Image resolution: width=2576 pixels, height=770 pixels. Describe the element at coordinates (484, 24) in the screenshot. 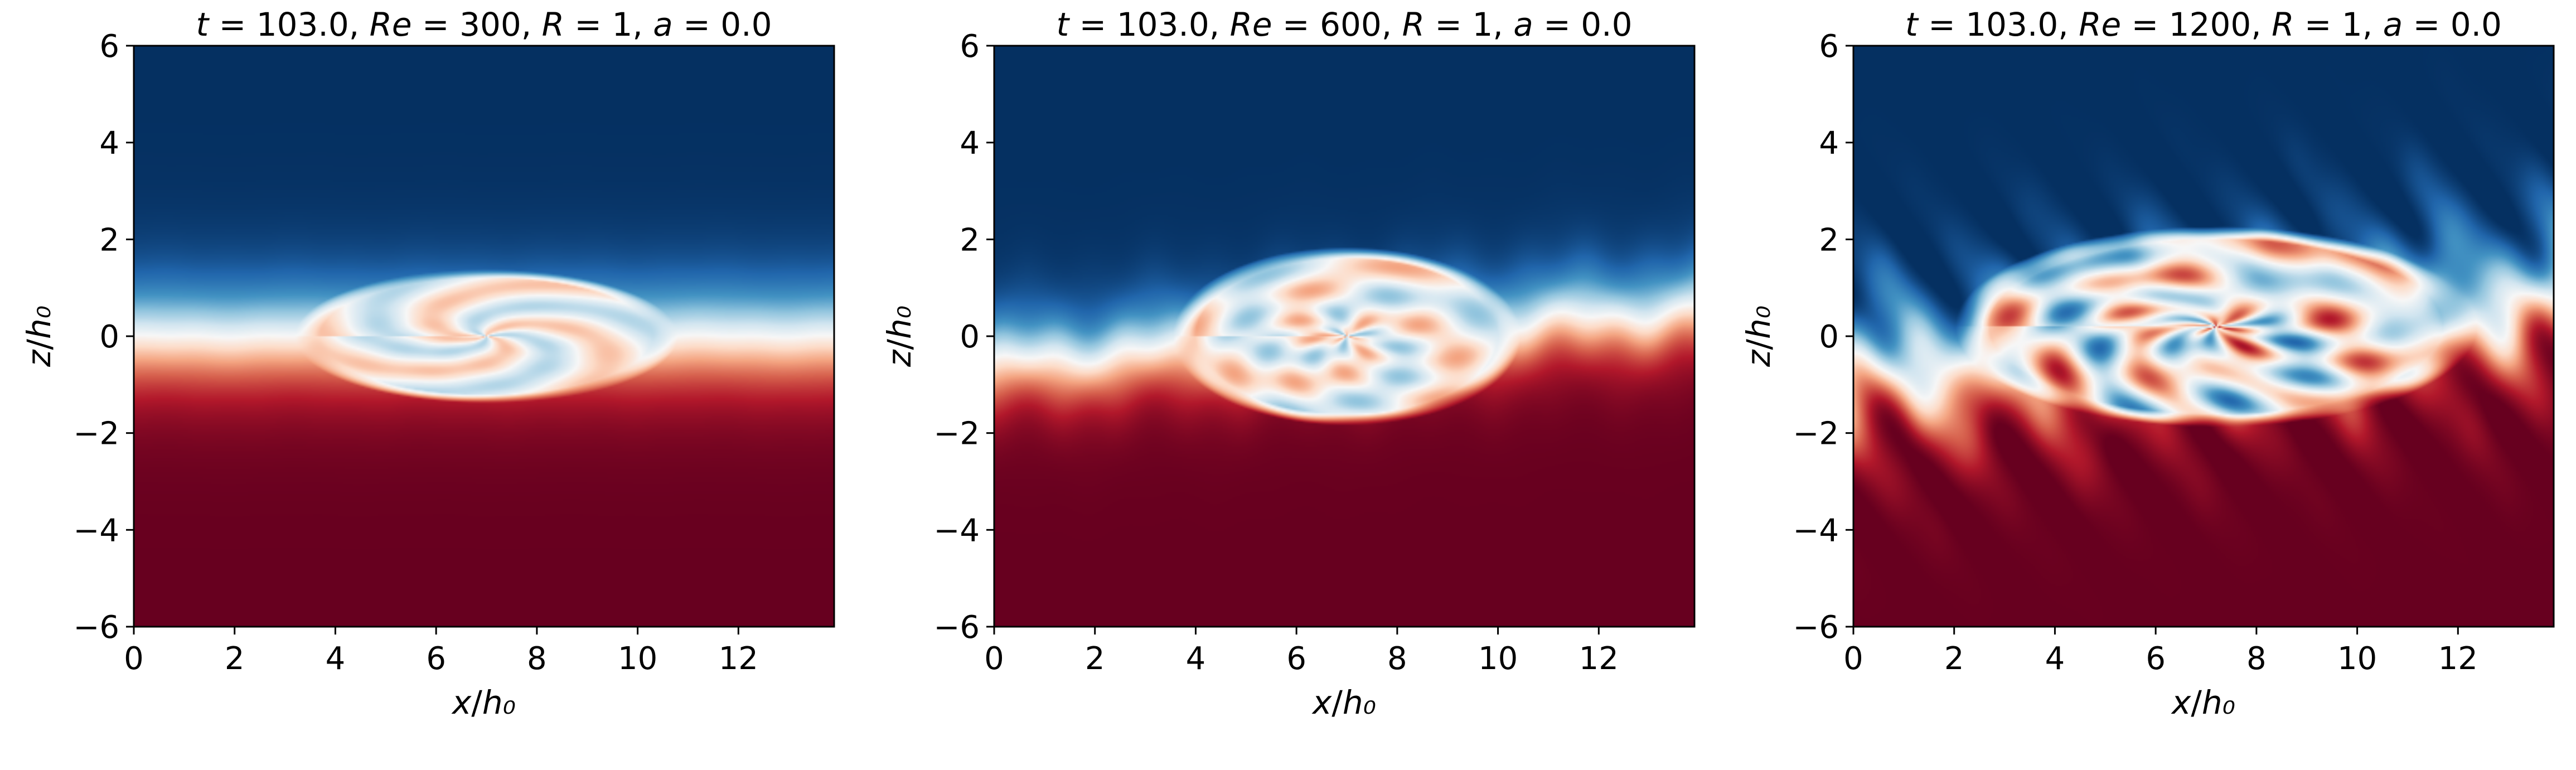

I see `panel-title: t = 103.0, Re = 300, R = 1, a = 0.0` at that location.